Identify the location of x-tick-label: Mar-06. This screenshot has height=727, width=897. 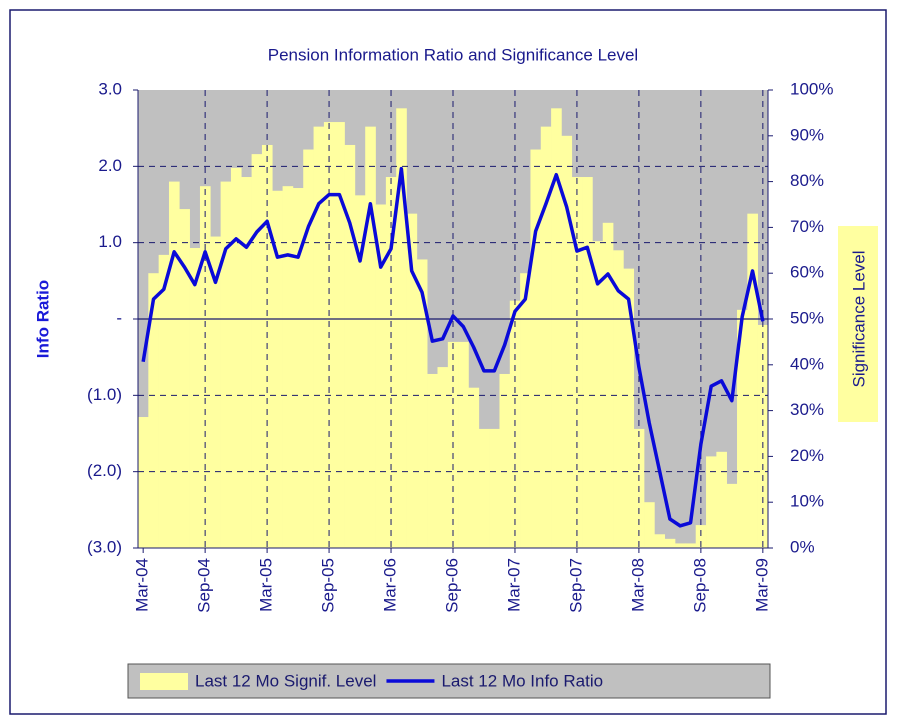
(390, 585).